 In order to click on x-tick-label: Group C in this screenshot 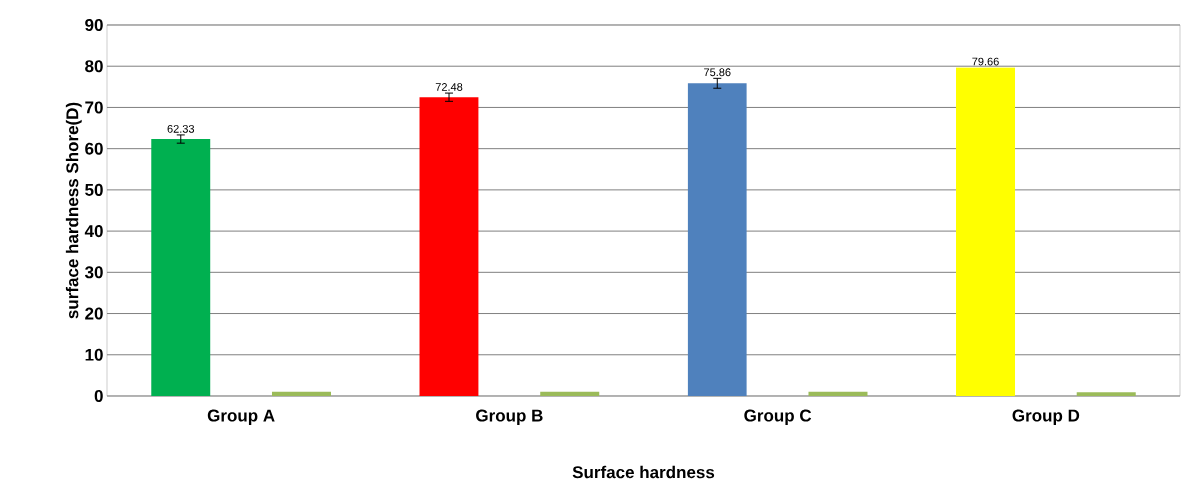, I will do `click(778, 417)`.